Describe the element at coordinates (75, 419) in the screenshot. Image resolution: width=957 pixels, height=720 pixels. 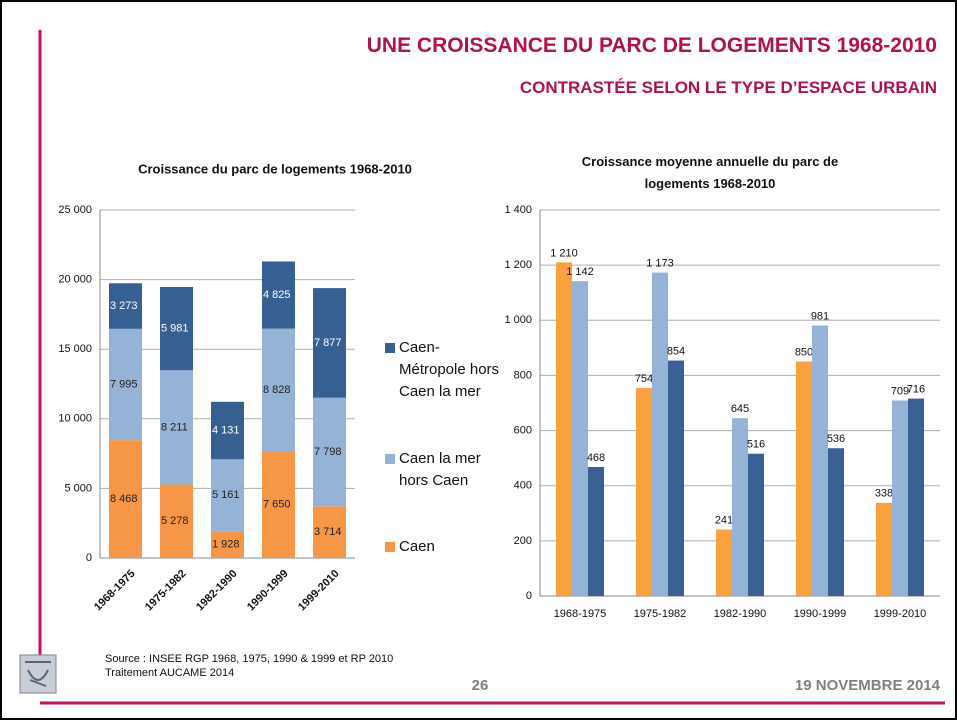
I see `y-tick-label: 10 000` at that location.